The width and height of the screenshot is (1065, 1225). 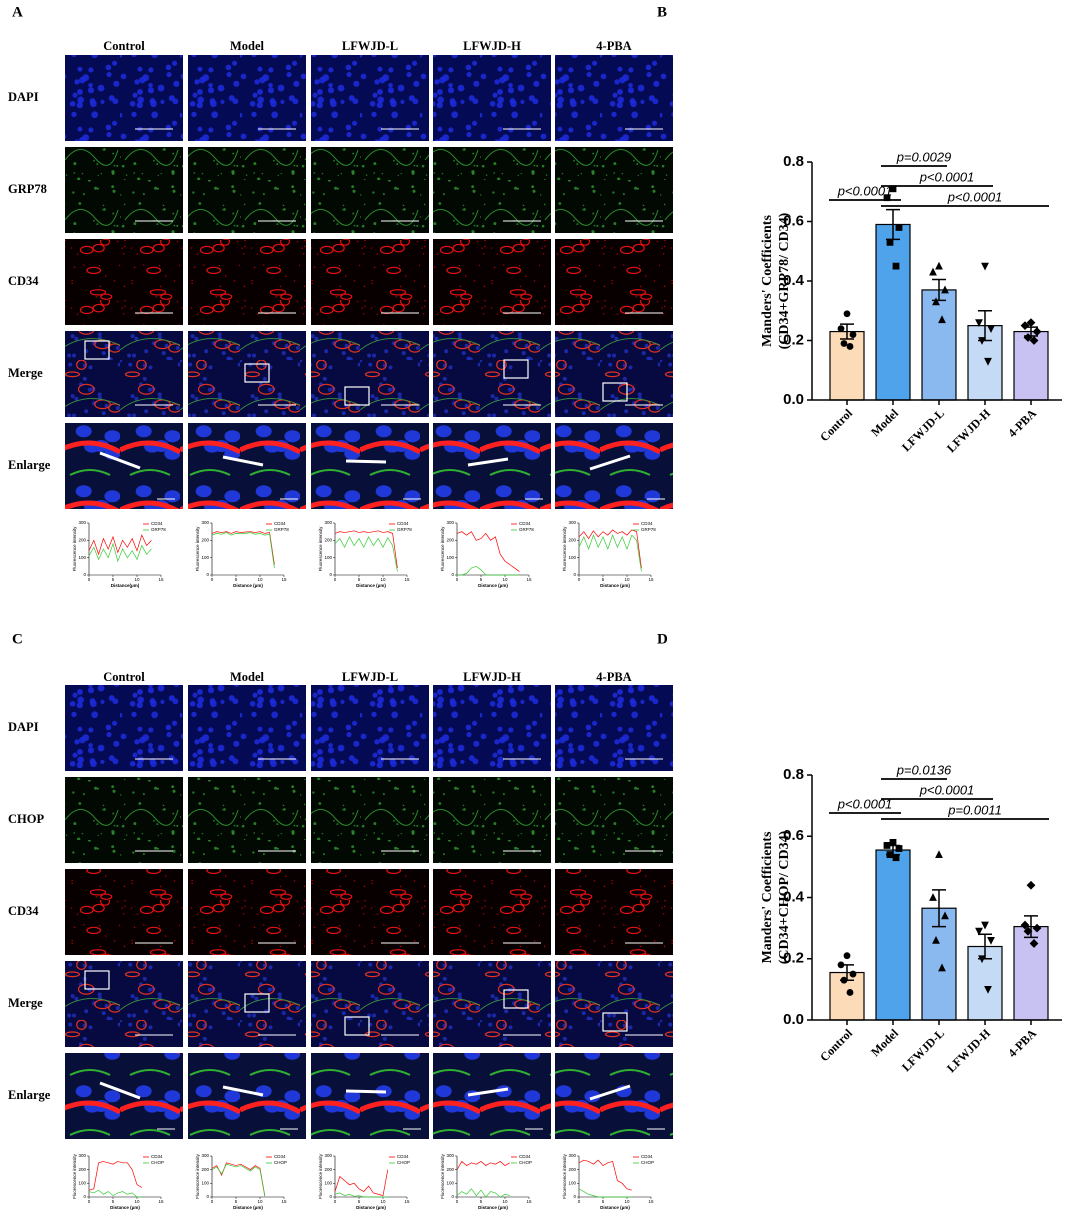 I want to click on y-tick-label: 0.8, so click(x=793, y=774).